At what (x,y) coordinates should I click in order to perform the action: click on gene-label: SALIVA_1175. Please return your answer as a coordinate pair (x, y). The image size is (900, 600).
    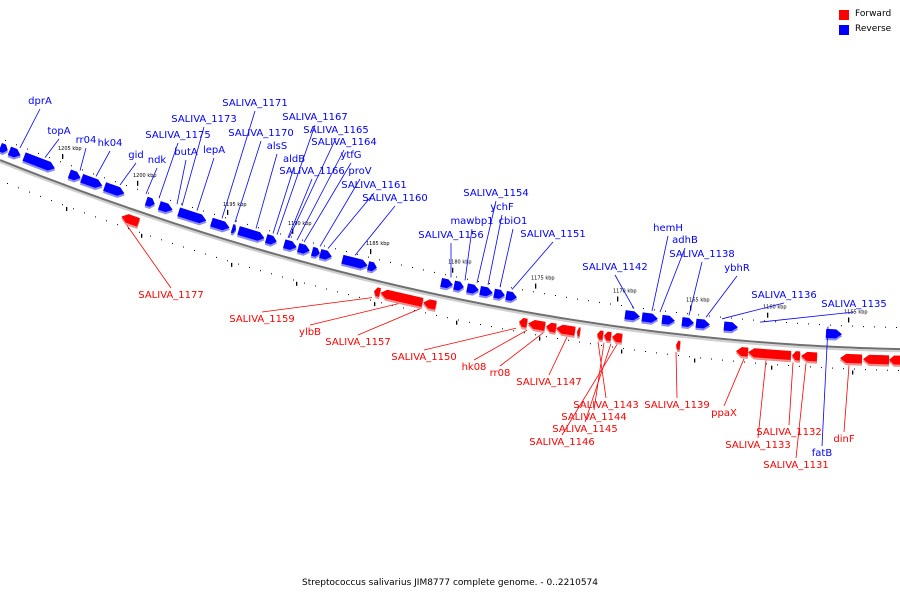
    Looking at the image, I should click on (177, 135).